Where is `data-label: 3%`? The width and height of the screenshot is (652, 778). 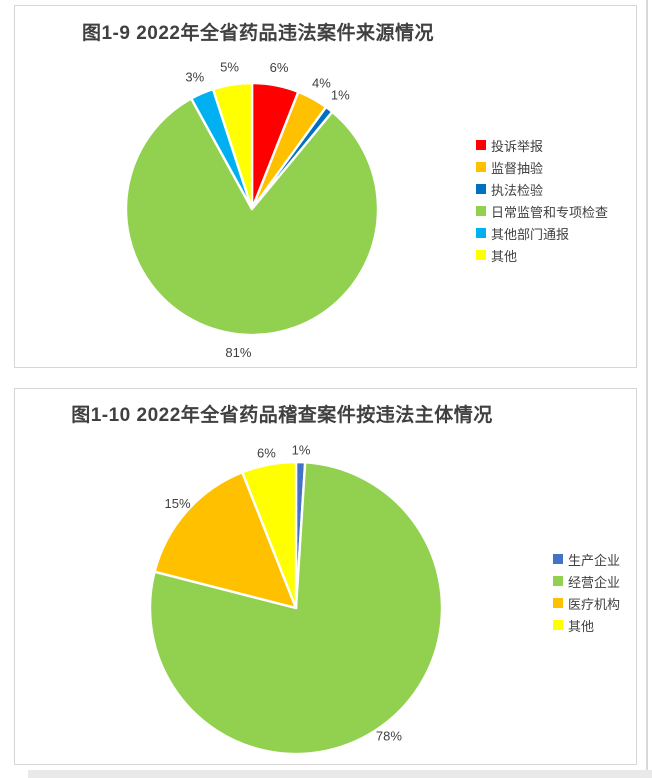
data-label: 3% is located at coordinates (194, 76).